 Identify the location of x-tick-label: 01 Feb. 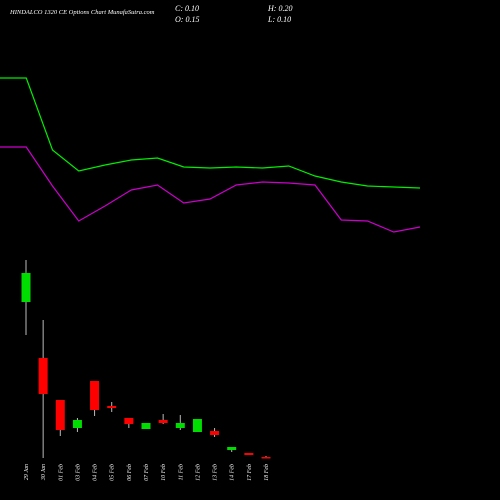
(61, 472).